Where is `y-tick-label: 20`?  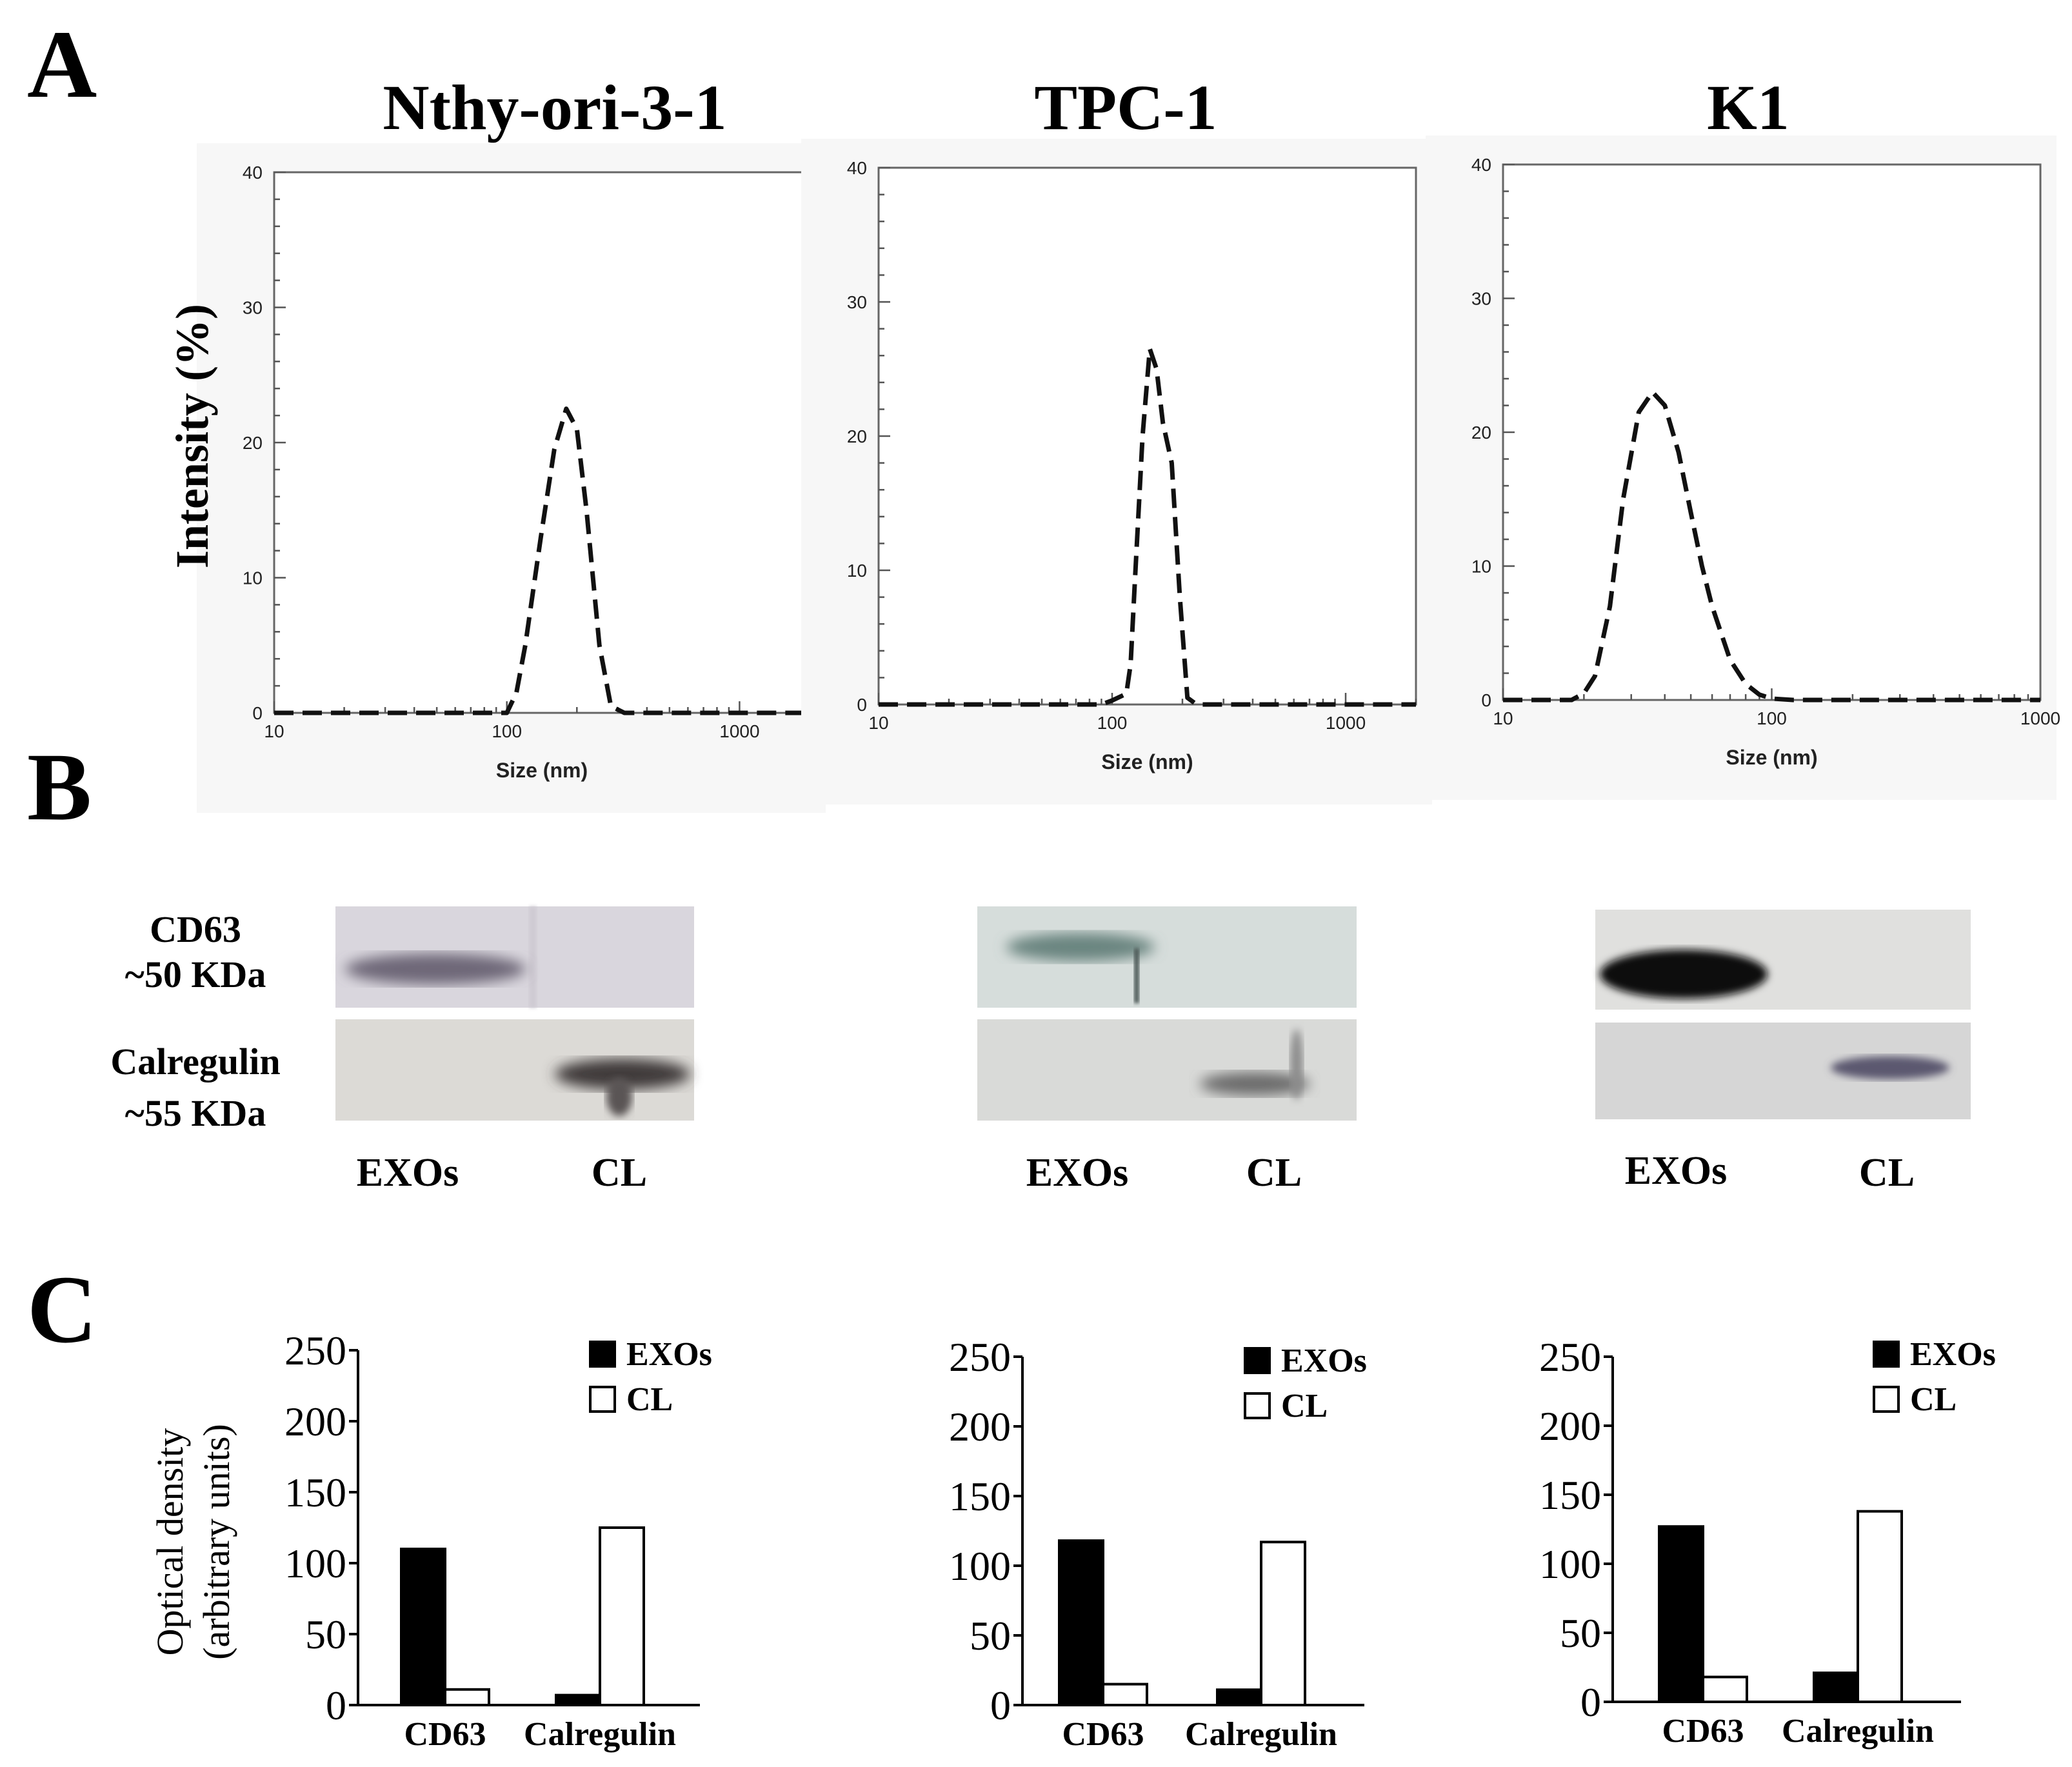 y-tick-label: 20 is located at coordinates (857, 436).